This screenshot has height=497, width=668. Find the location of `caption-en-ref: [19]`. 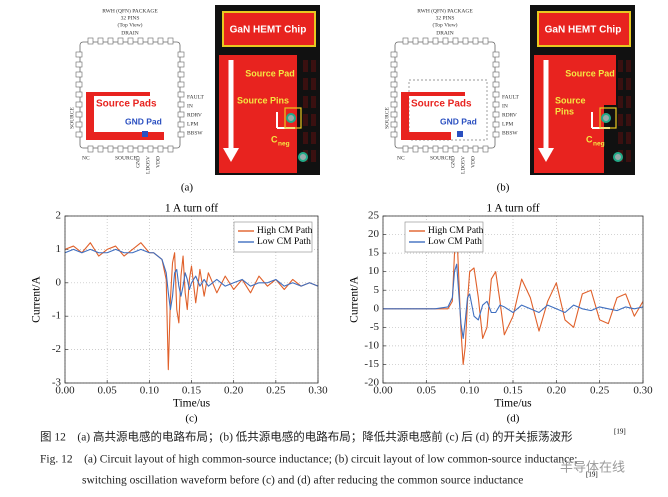

caption-en-ref: [19] is located at coordinates (592, 475).